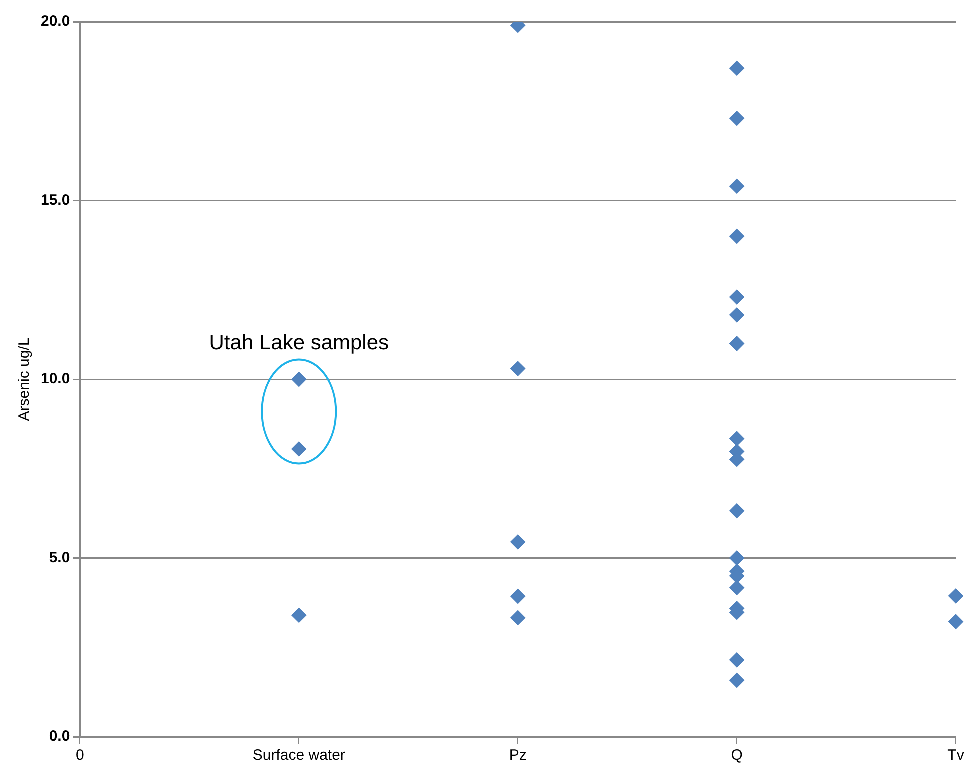  Describe the element at coordinates (59, 737) in the screenshot. I see `y-tick-label: 0.0` at that location.